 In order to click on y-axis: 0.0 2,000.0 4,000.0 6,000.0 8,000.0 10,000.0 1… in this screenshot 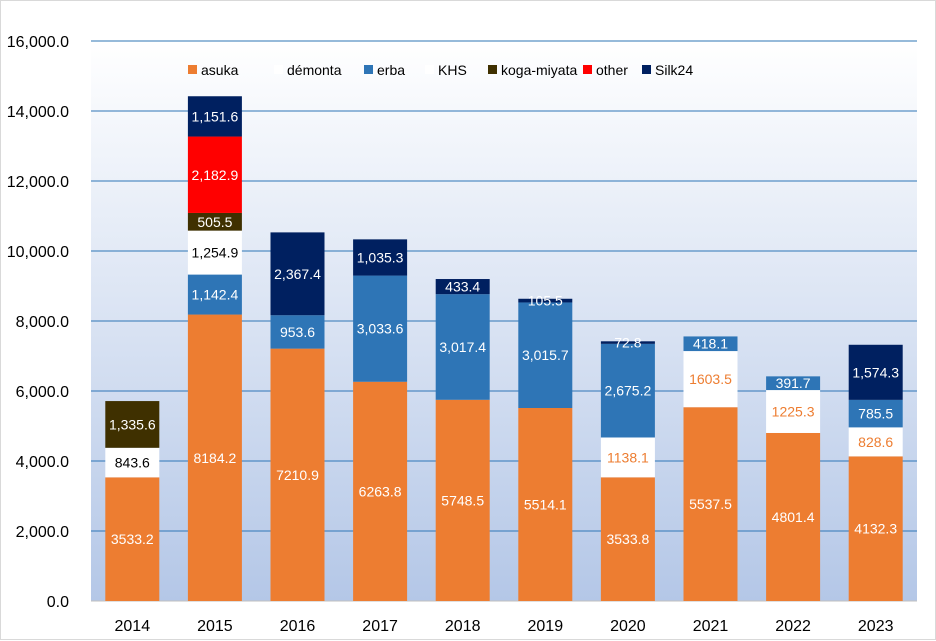, I will do `click(38, 322)`.